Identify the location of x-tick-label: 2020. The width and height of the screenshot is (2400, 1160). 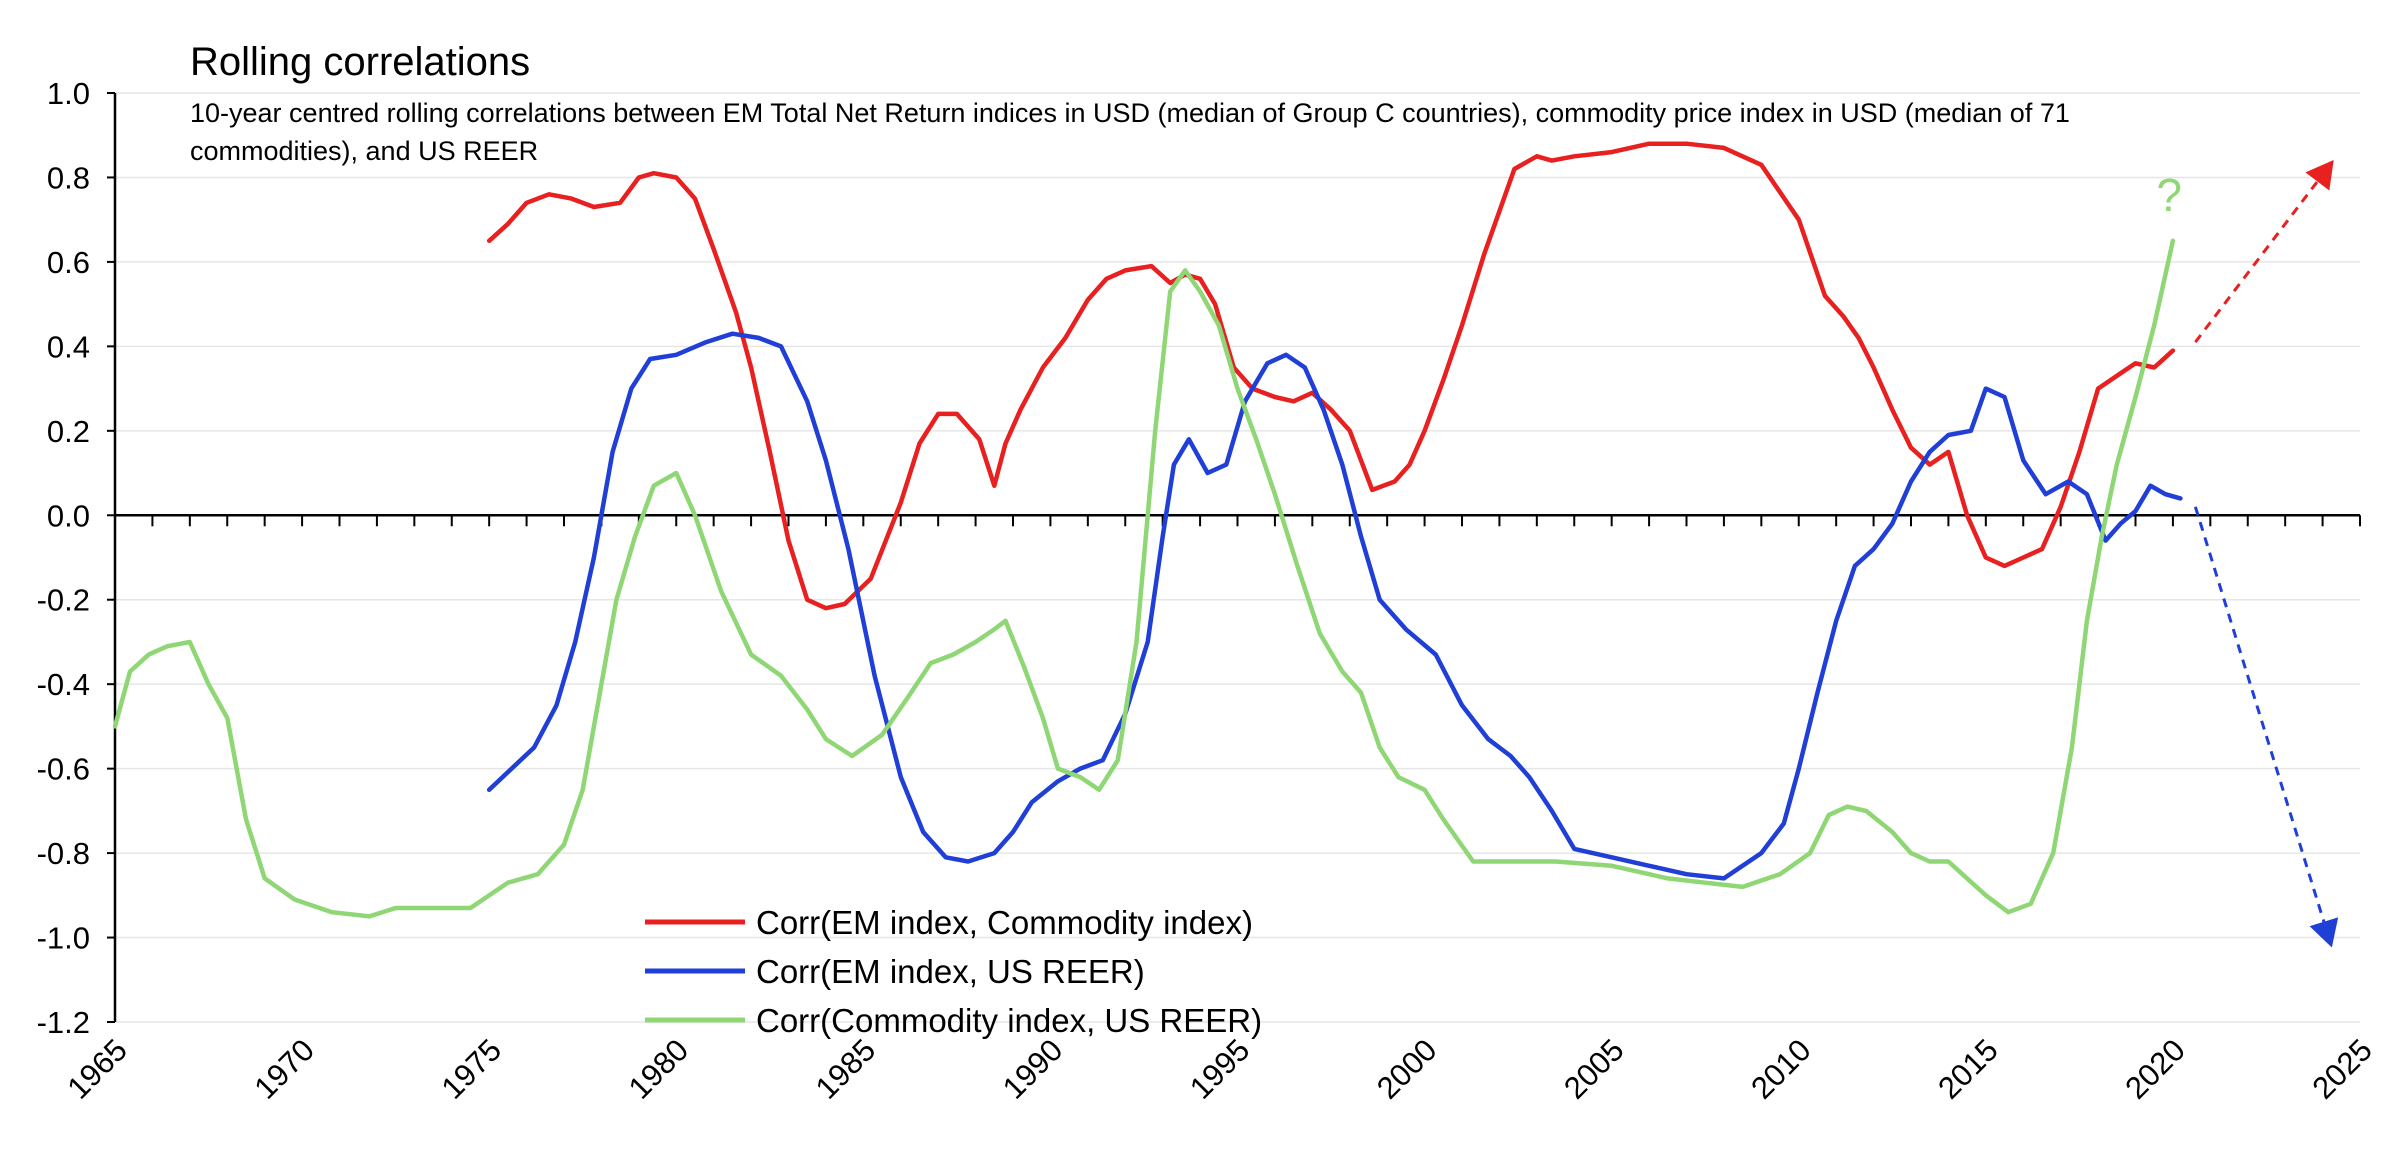
(2155, 1069).